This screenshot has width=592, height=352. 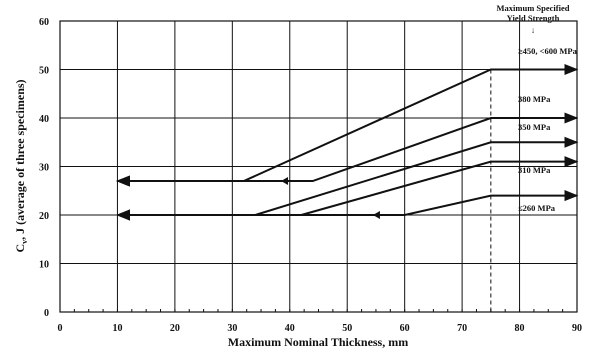 What do you see at coordinates (376, 215) in the screenshot?
I see `direction-arrow` at bounding box center [376, 215].